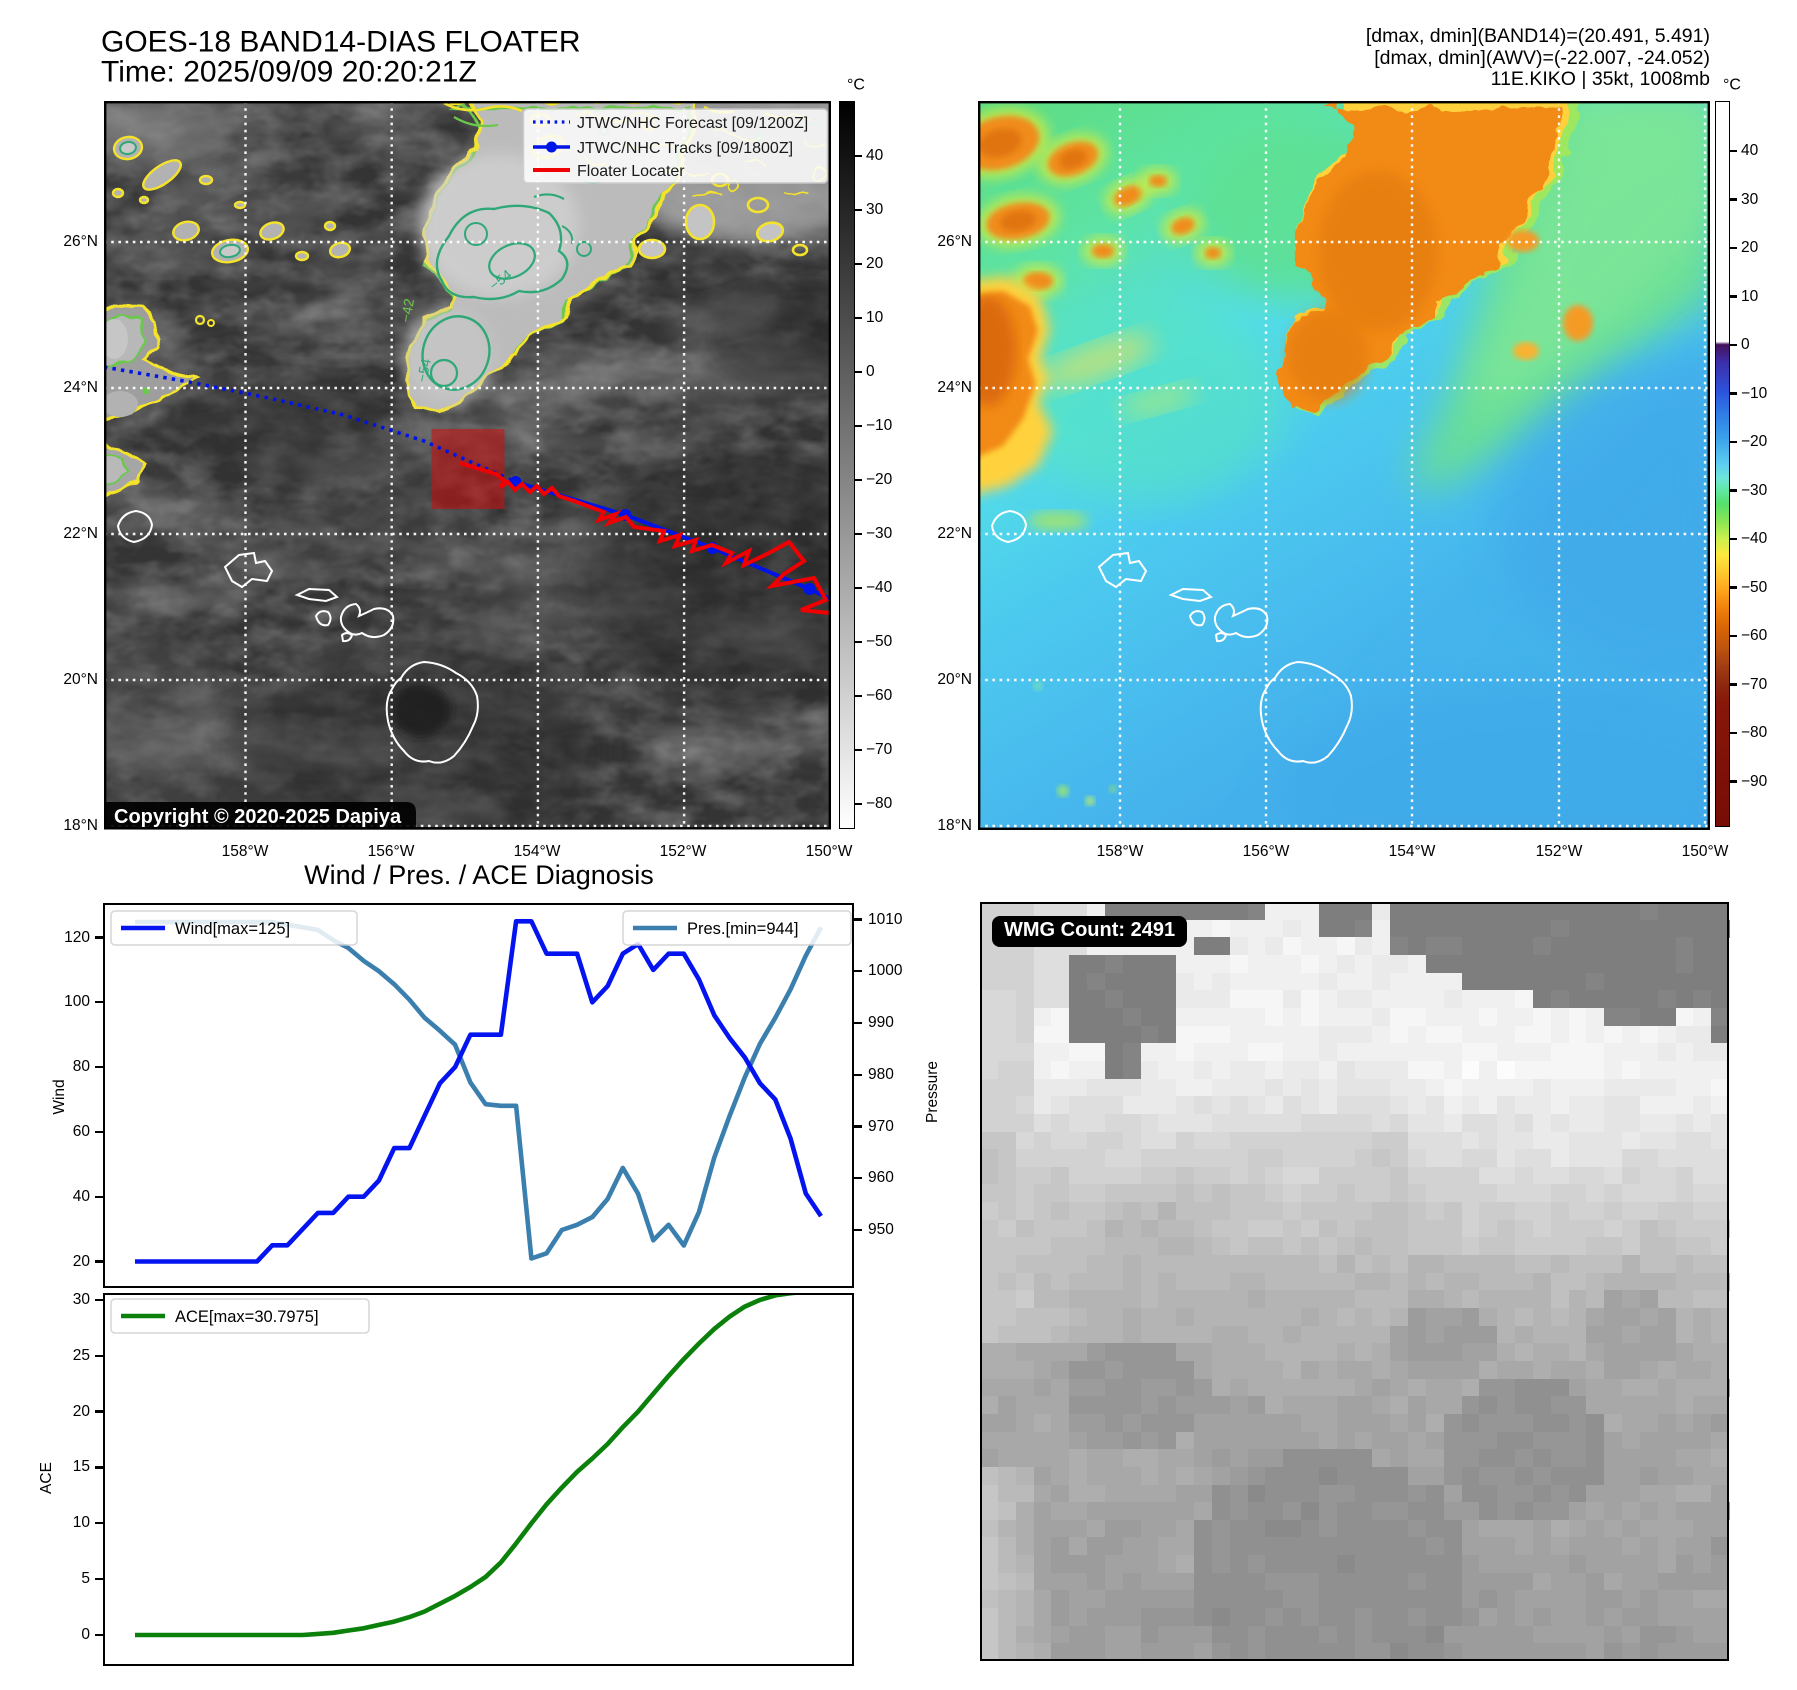  What do you see at coordinates (232, 929) in the screenshot?
I see `svg-text: Wind[max=125]` at bounding box center [232, 929].